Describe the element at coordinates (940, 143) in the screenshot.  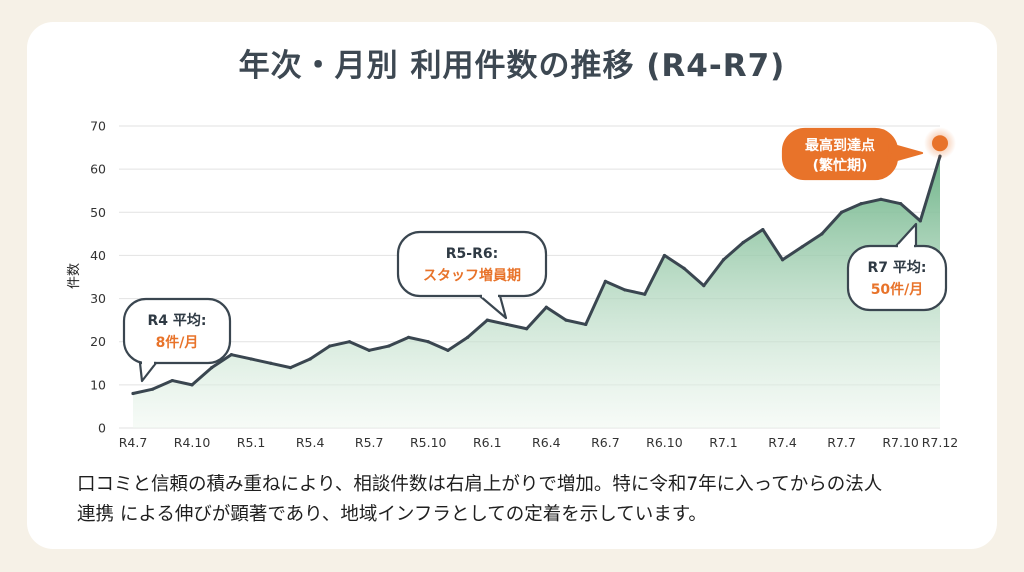
I see `peak-marker` at that location.